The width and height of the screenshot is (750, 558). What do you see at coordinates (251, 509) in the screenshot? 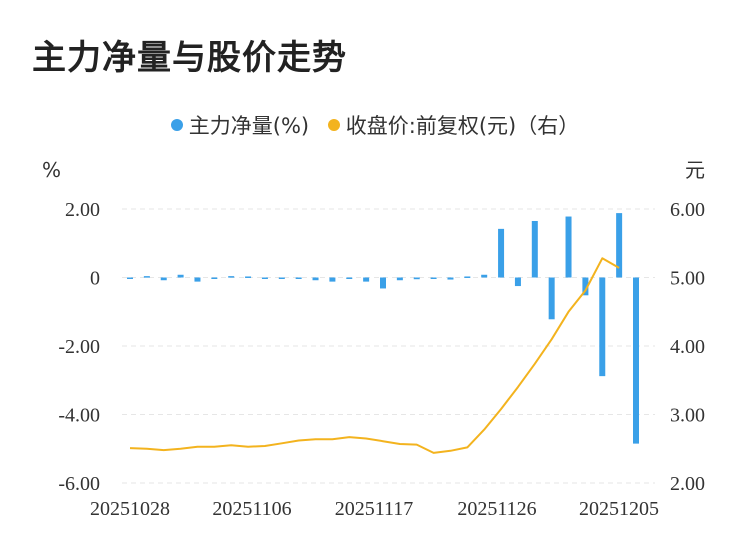
I see `x-tick-label: 20251106` at bounding box center [251, 509].